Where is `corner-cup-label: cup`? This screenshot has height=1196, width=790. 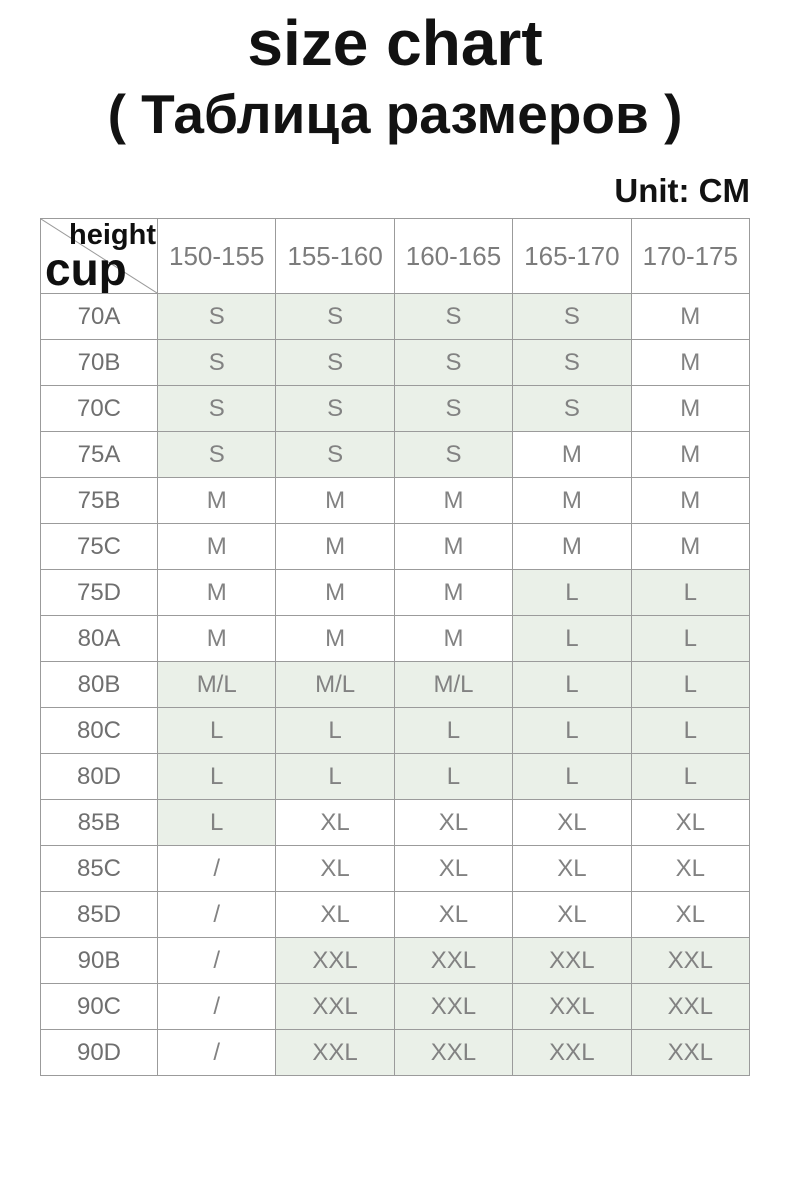 corner-cup-label: cup is located at coordinates (86, 268).